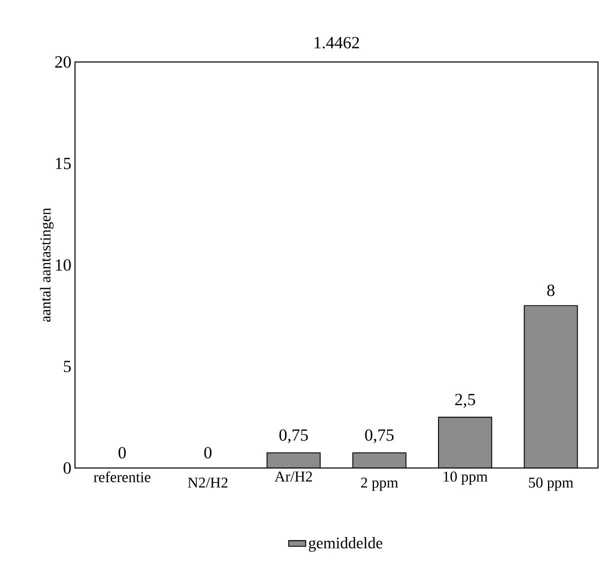 Image resolution: width=600 pixels, height=568 pixels. What do you see at coordinates (63, 265) in the screenshot?
I see `y-tick-label: 10` at bounding box center [63, 265].